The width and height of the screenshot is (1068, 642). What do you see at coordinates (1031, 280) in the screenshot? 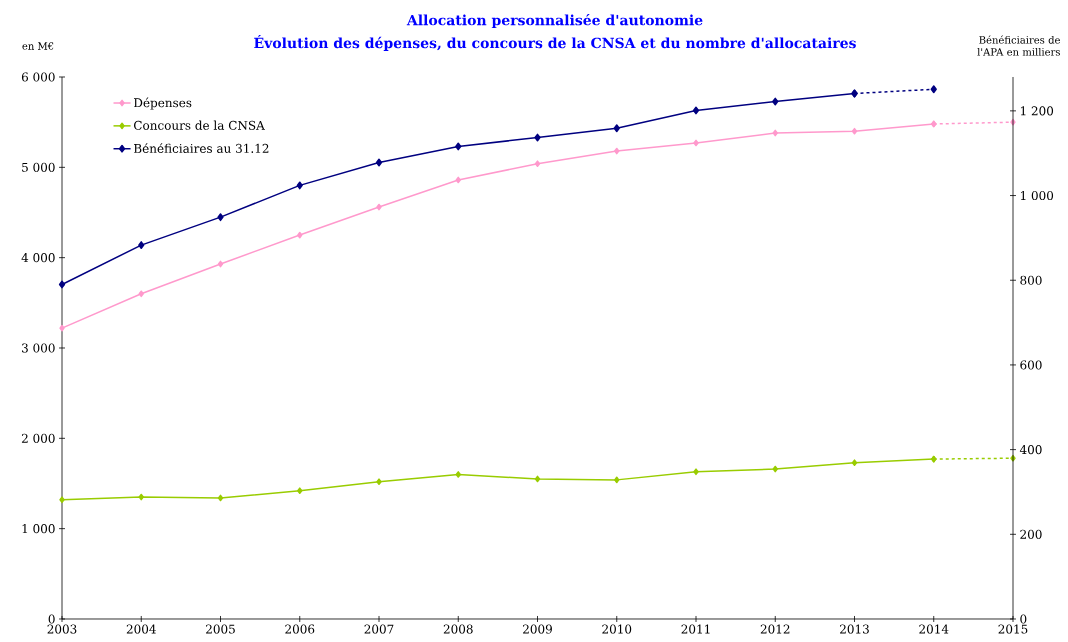
I see `y2-tick-label: 800` at bounding box center [1031, 280].